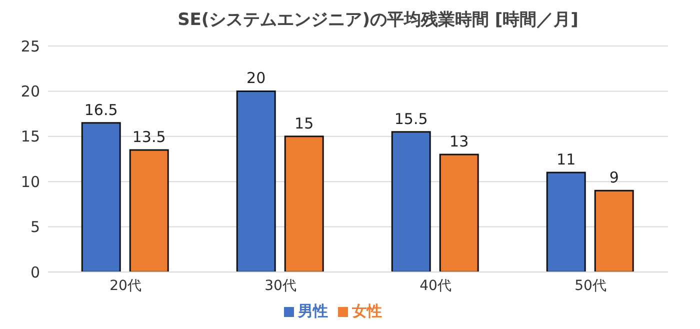 The image size is (700, 329). Describe the element at coordinates (313, 311) in the screenshot. I see `legend-label: 男性` at that location.